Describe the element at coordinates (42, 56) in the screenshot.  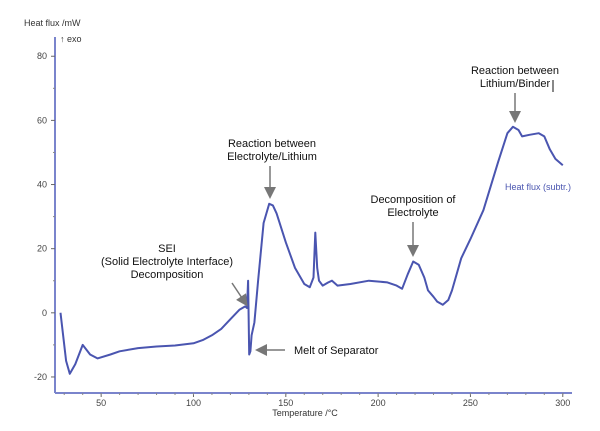
I see `y-tick-label: 80` at that location.